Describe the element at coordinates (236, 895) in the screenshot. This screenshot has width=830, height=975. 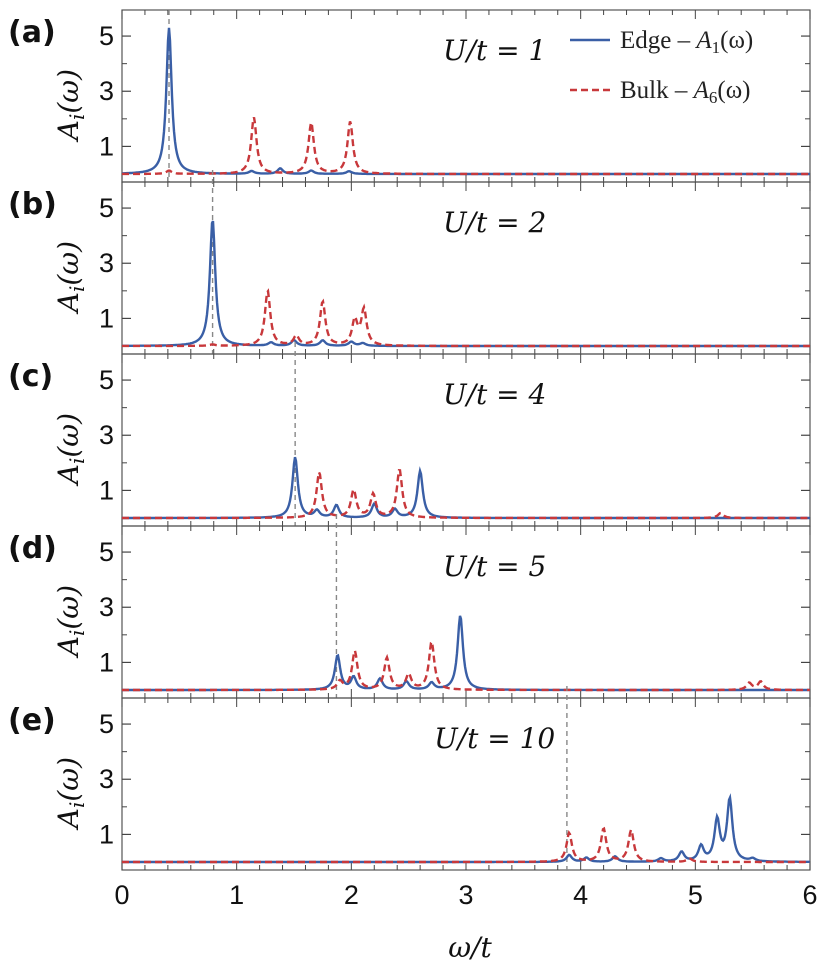
I see `xtick-label: 1` at that location.